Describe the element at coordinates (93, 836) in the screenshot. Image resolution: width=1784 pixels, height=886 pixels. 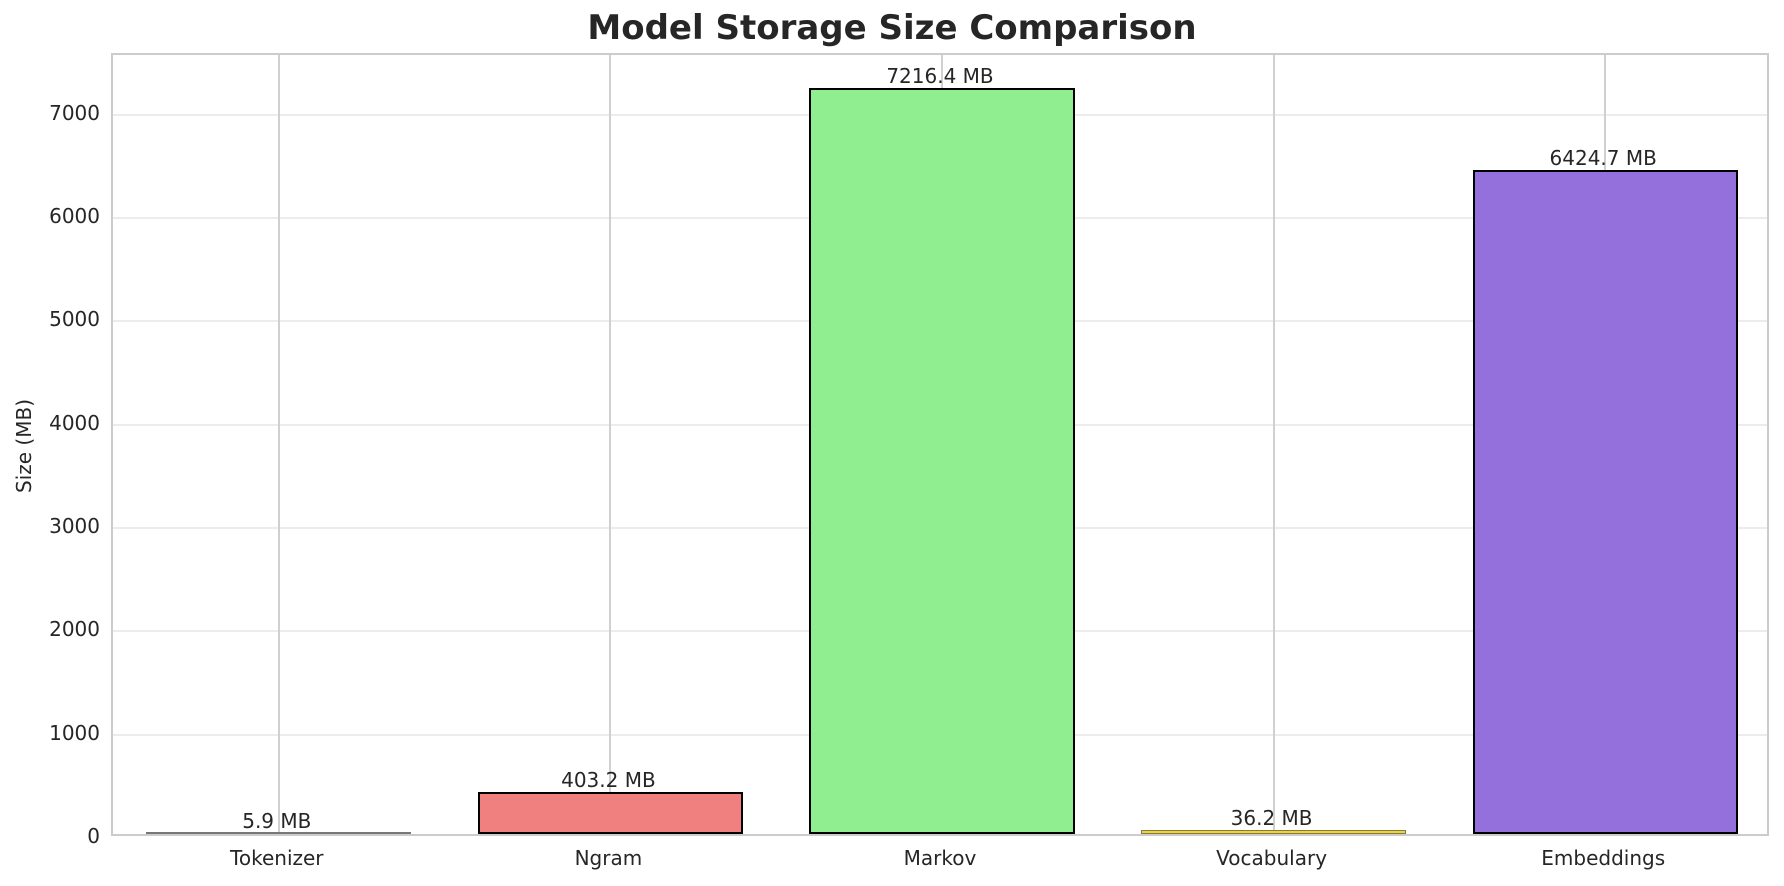
I see `y-tick-label: 0` at that location.